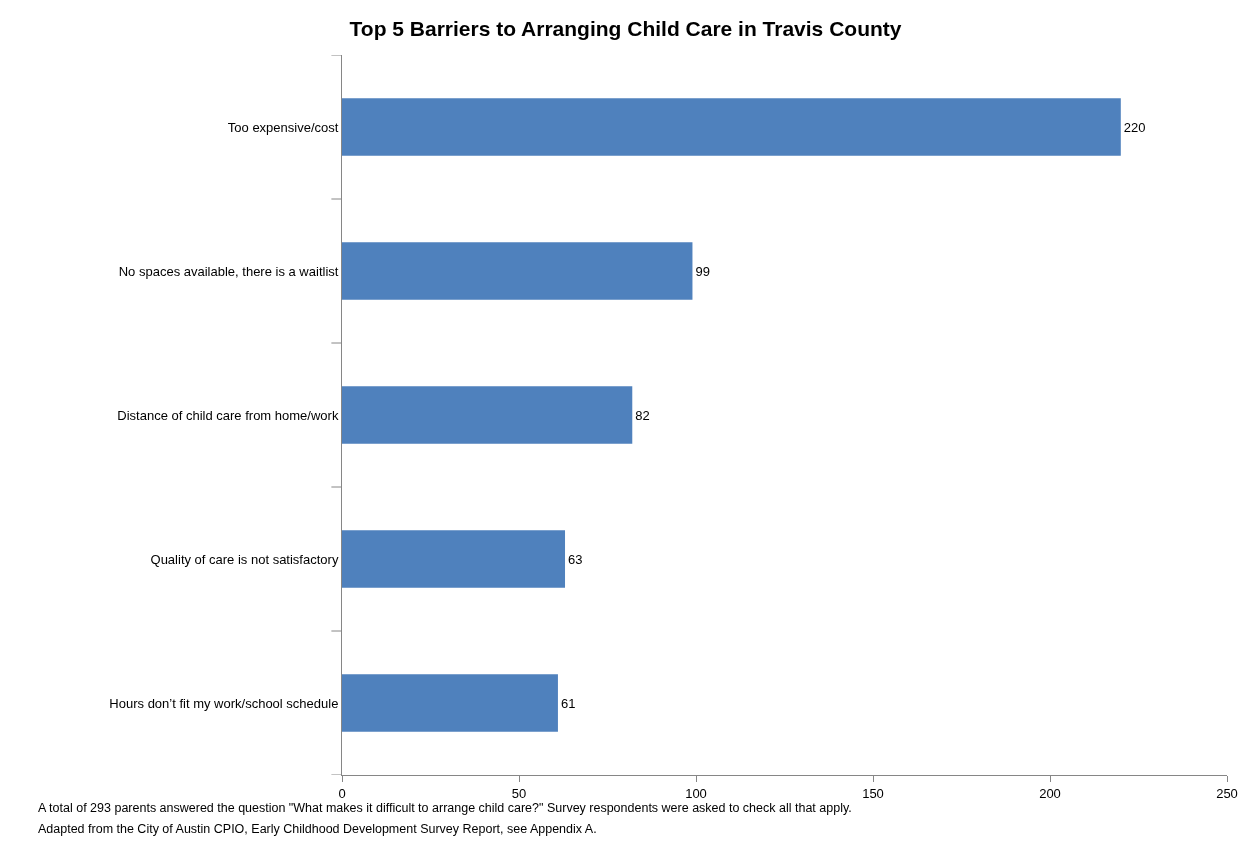  I want to click on text: A total of 293 parents answered the question "What makes it difficult to arrange child care?" Survey respondents were asked to check all that apply., so click(445, 808).